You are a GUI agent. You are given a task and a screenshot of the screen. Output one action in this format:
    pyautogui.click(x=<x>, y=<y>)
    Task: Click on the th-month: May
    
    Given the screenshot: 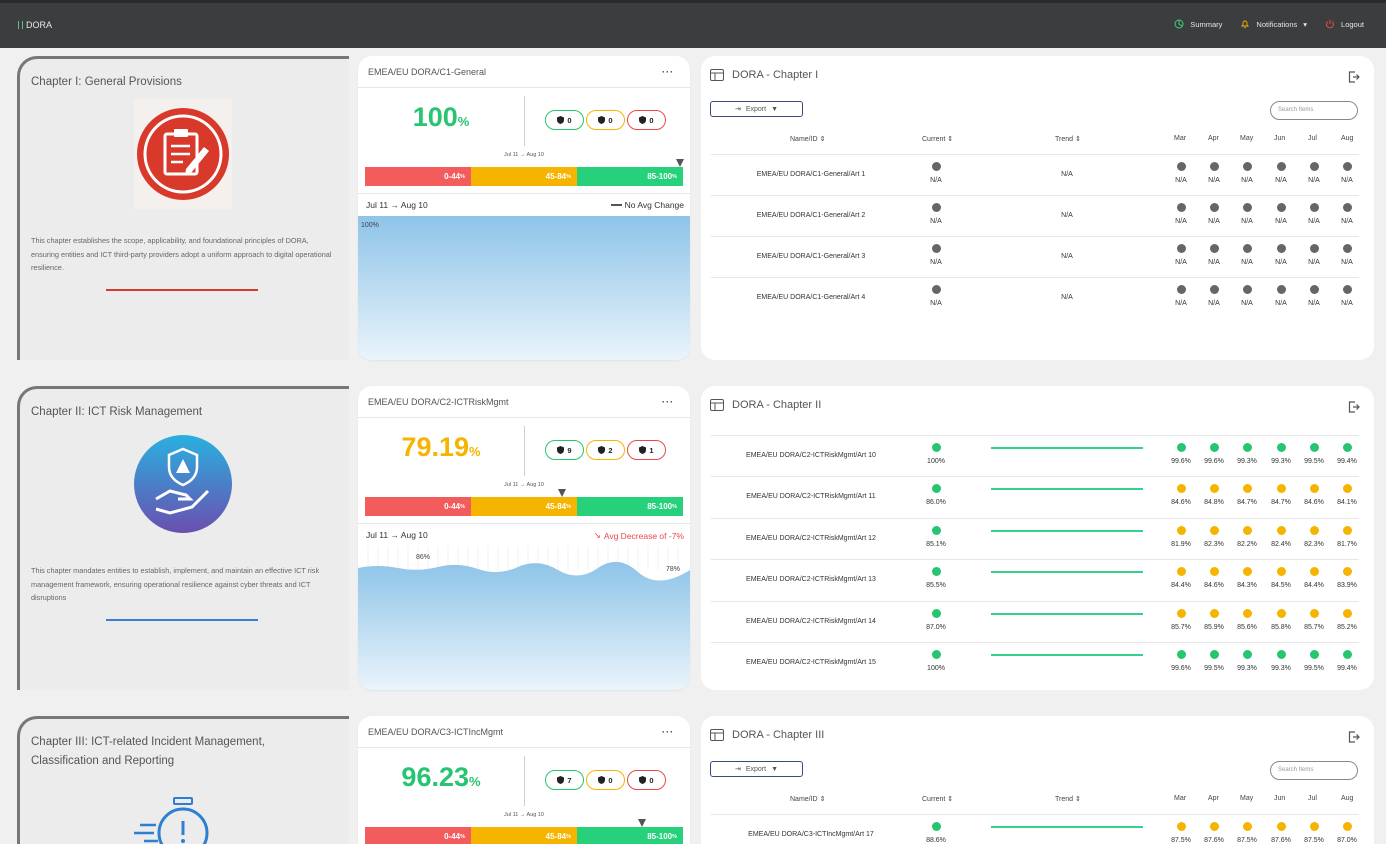 What is the action you would take?
    pyautogui.click(x=1247, y=798)
    